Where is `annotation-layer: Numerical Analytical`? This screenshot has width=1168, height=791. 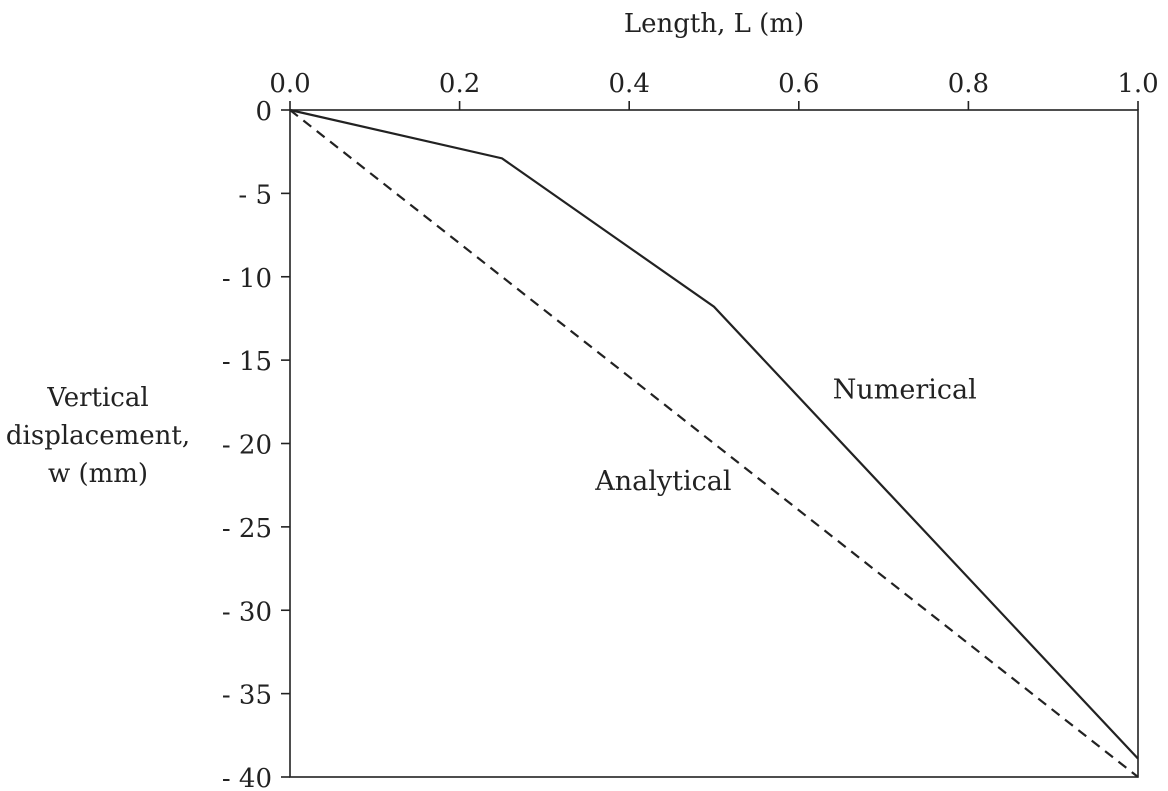
annotation-layer: Numerical Analytical is located at coordinates (785, 435).